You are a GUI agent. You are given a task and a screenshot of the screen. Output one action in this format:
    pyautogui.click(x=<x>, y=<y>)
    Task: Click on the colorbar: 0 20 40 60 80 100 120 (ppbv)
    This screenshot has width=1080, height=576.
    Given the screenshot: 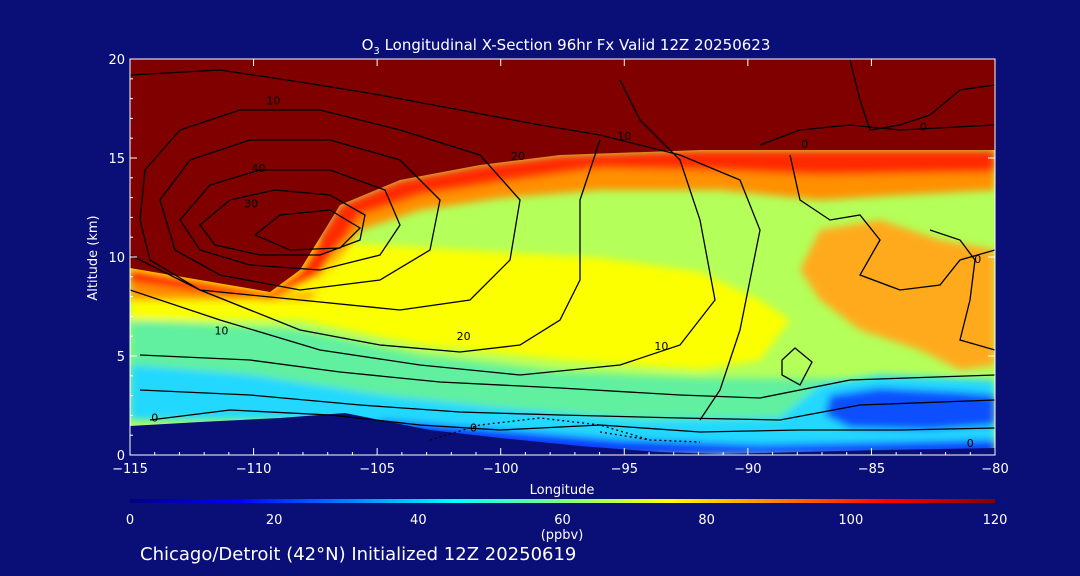 What is the action you would take?
    pyautogui.click(x=567, y=521)
    